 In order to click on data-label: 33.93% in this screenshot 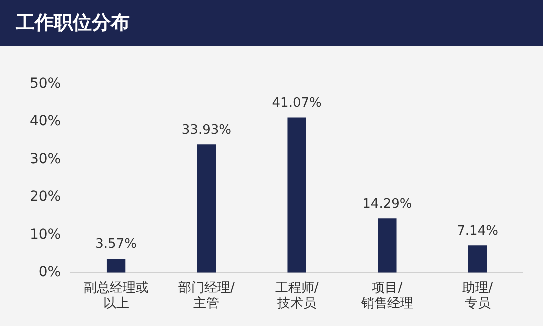, I will do `click(207, 130)`.